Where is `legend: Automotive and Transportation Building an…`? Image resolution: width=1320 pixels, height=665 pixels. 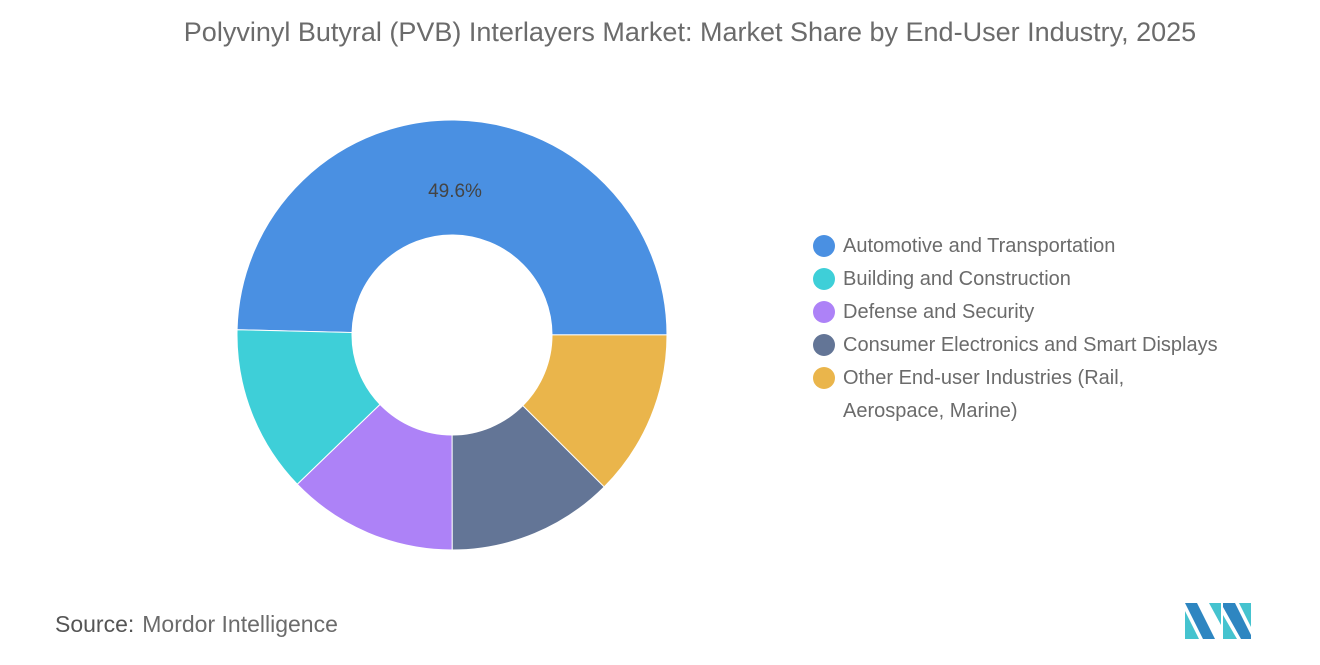
legend: Automotive and Transportation Building an… is located at coordinates (1053, 329).